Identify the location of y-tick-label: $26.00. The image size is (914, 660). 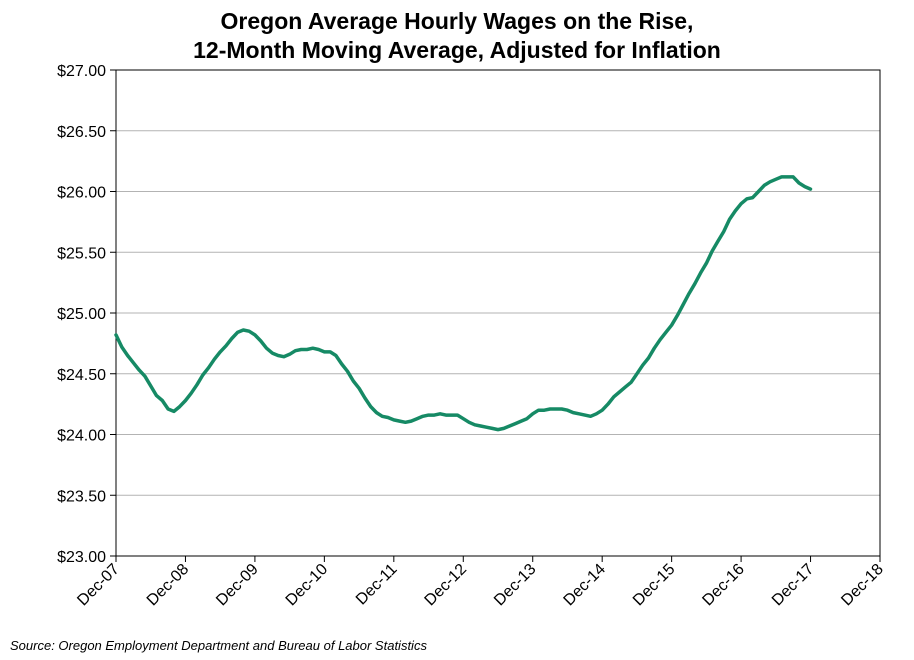
(81, 193).